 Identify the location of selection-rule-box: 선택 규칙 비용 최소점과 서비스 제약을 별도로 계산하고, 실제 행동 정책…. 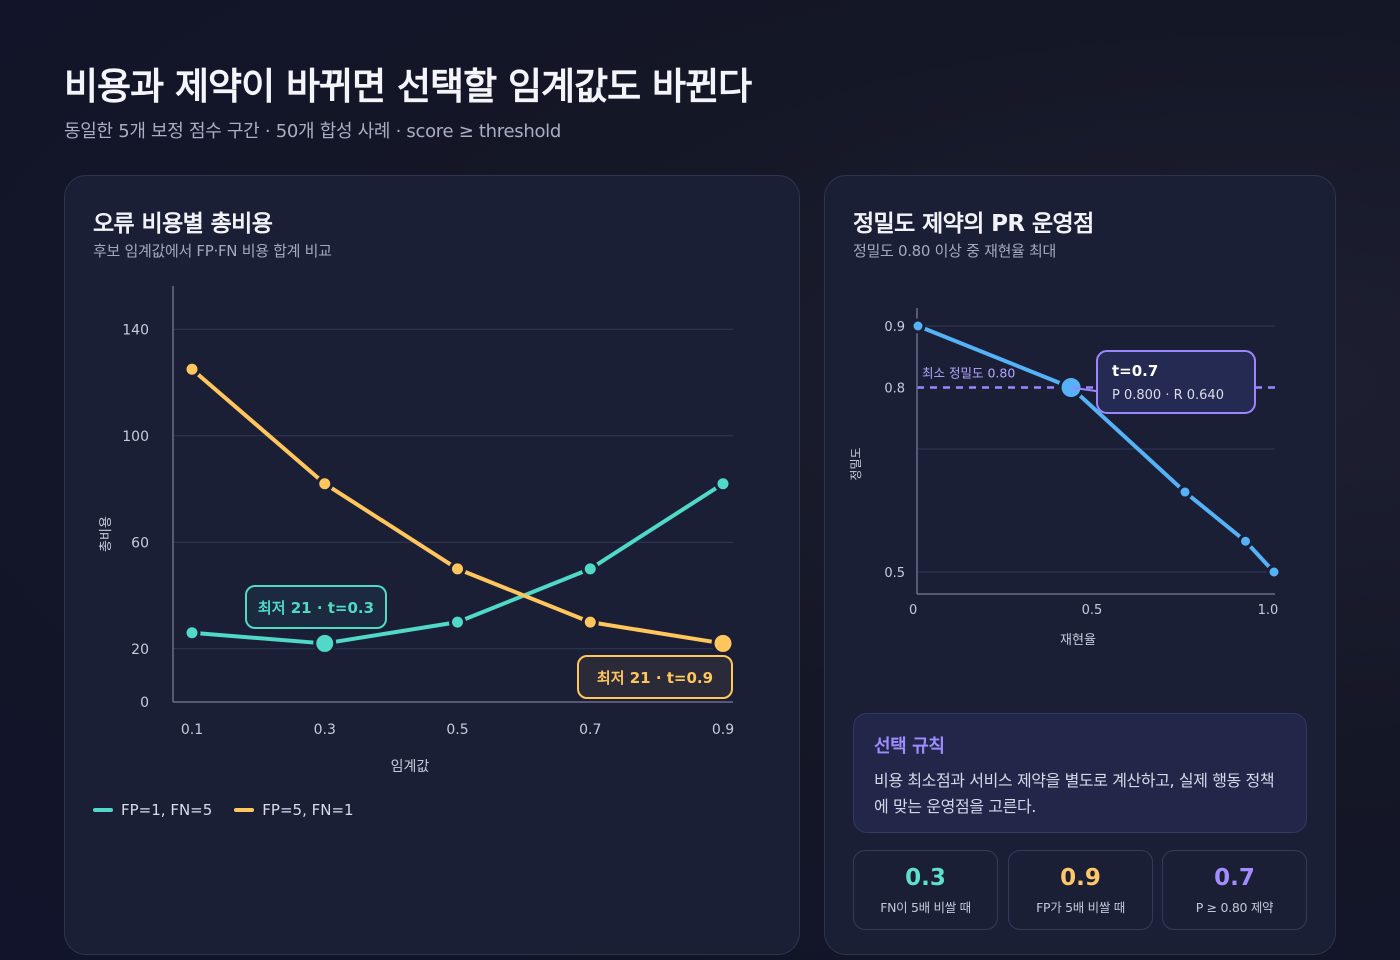
(1080, 773).